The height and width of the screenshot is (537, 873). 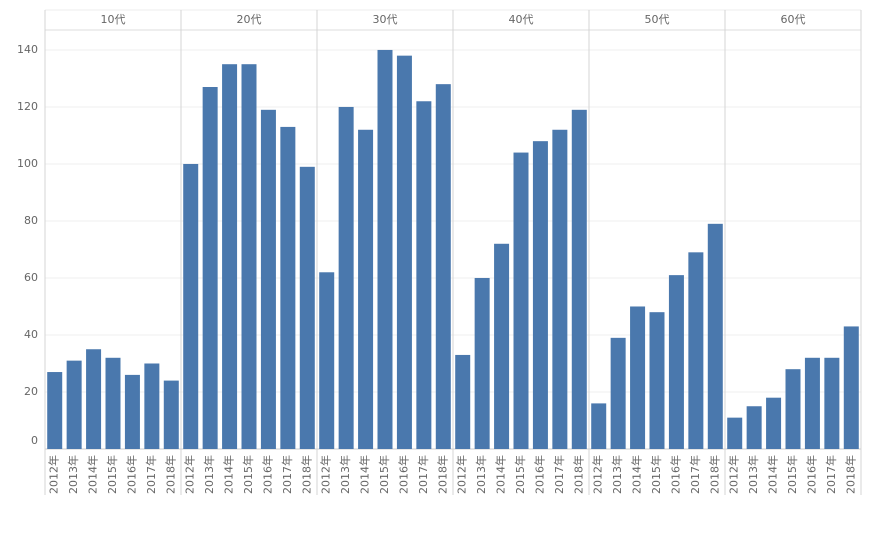 I want to click on panel-header: 10代, so click(x=113, y=19).